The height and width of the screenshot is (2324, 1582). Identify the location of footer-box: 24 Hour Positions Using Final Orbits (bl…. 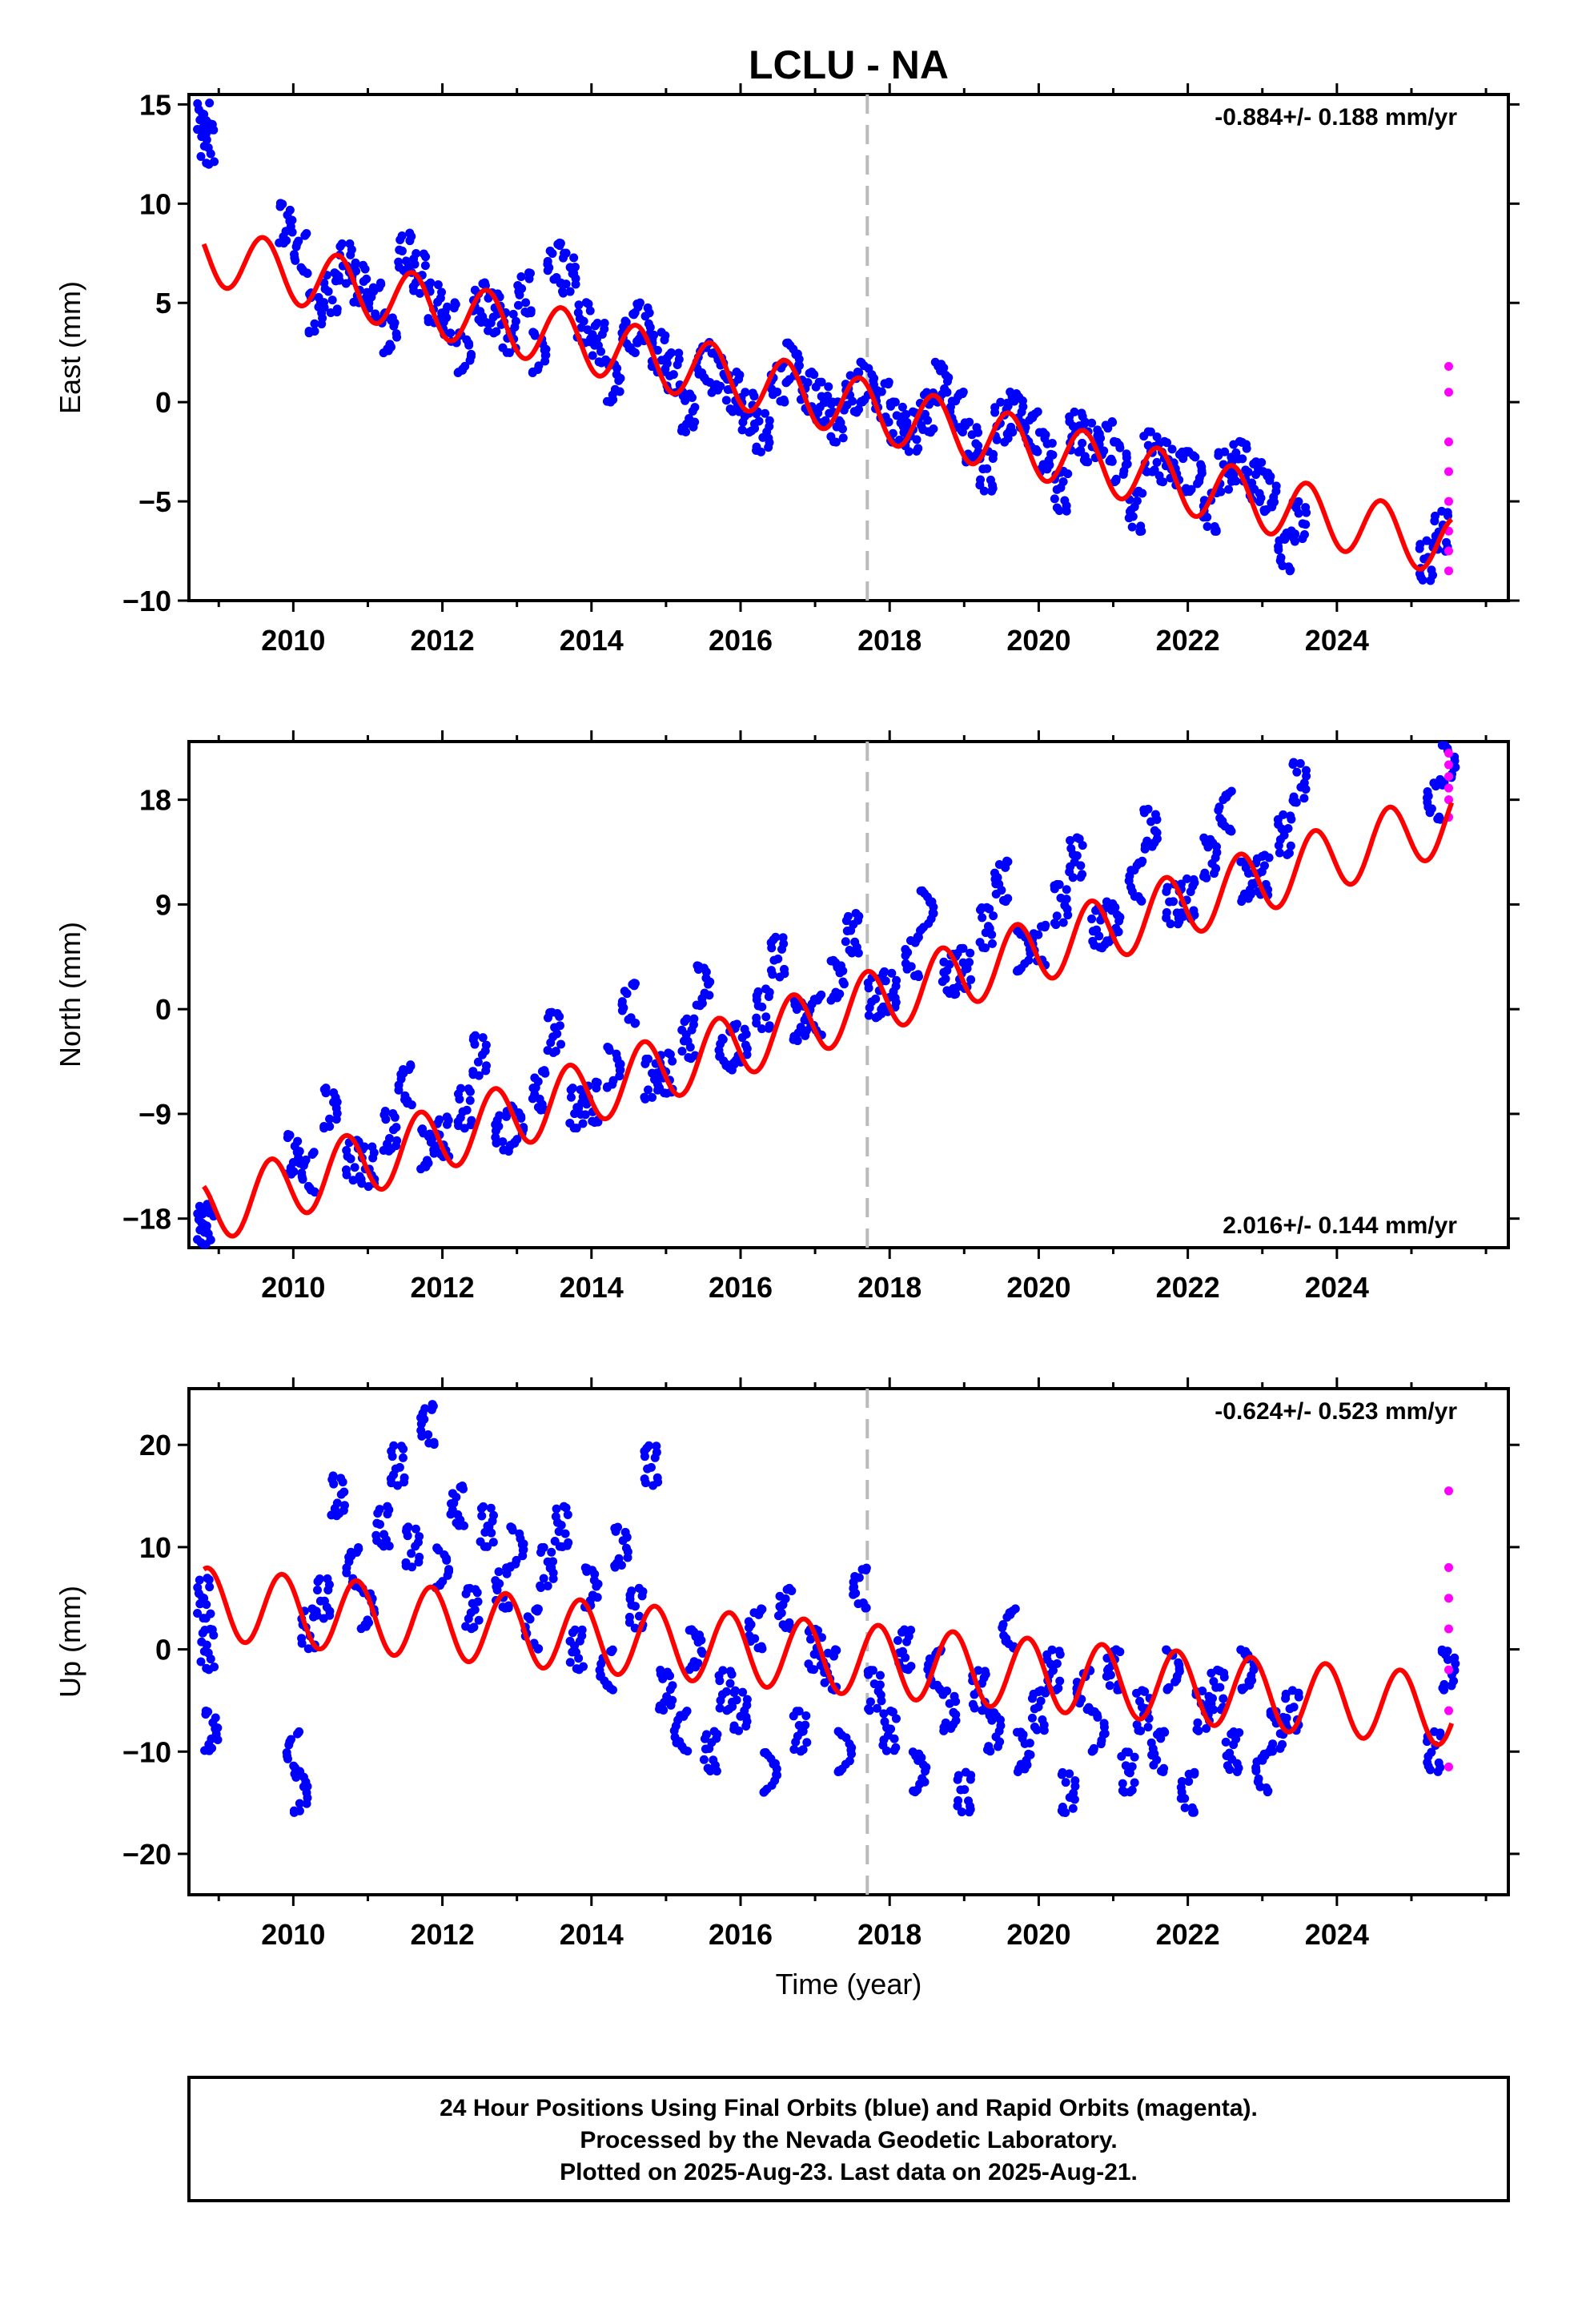
(848, 2139).